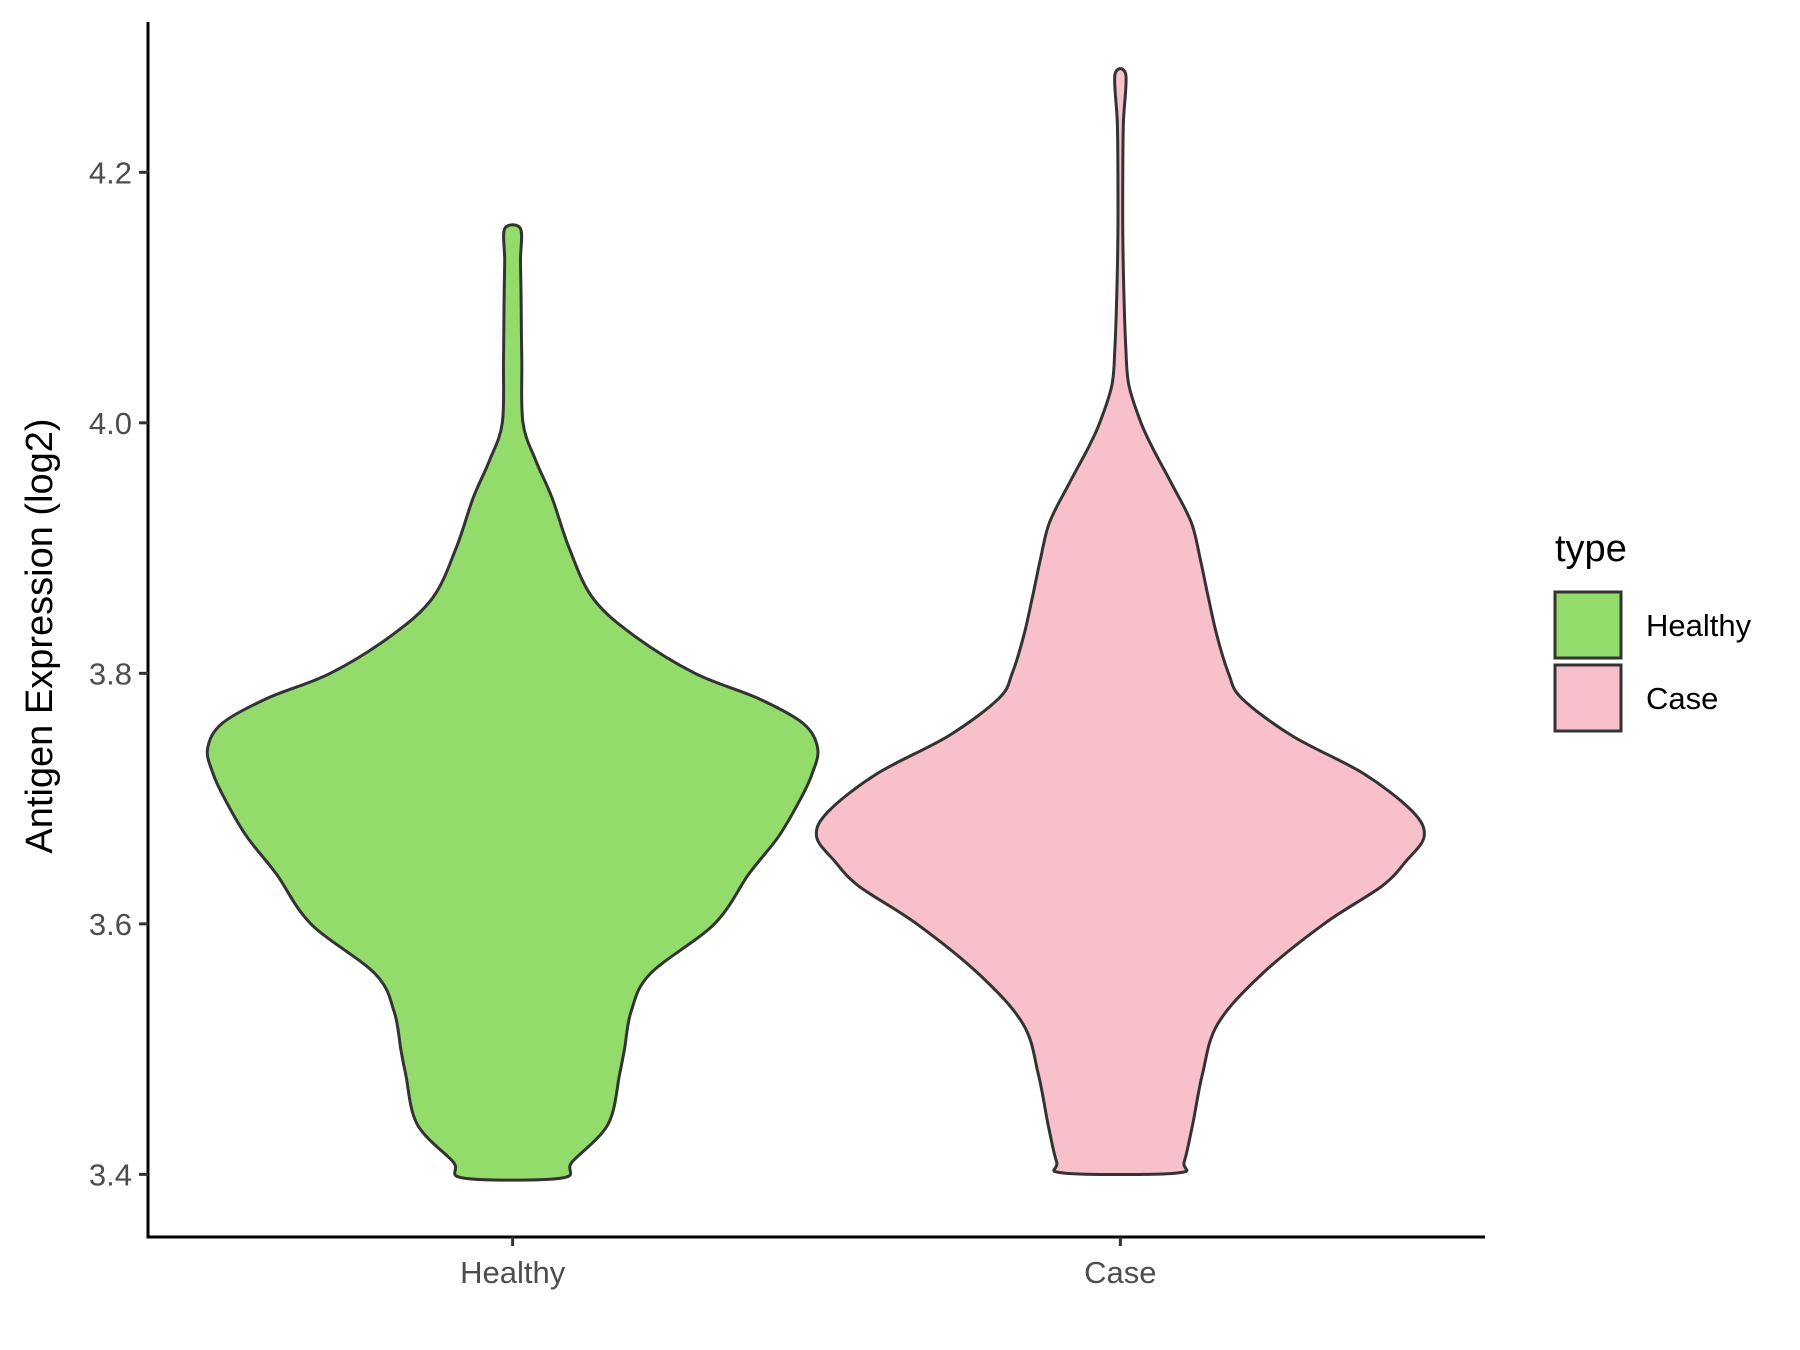  Describe the element at coordinates (110, 423) in the screenshot. I see `y-tick-label: 4.0` at that location.